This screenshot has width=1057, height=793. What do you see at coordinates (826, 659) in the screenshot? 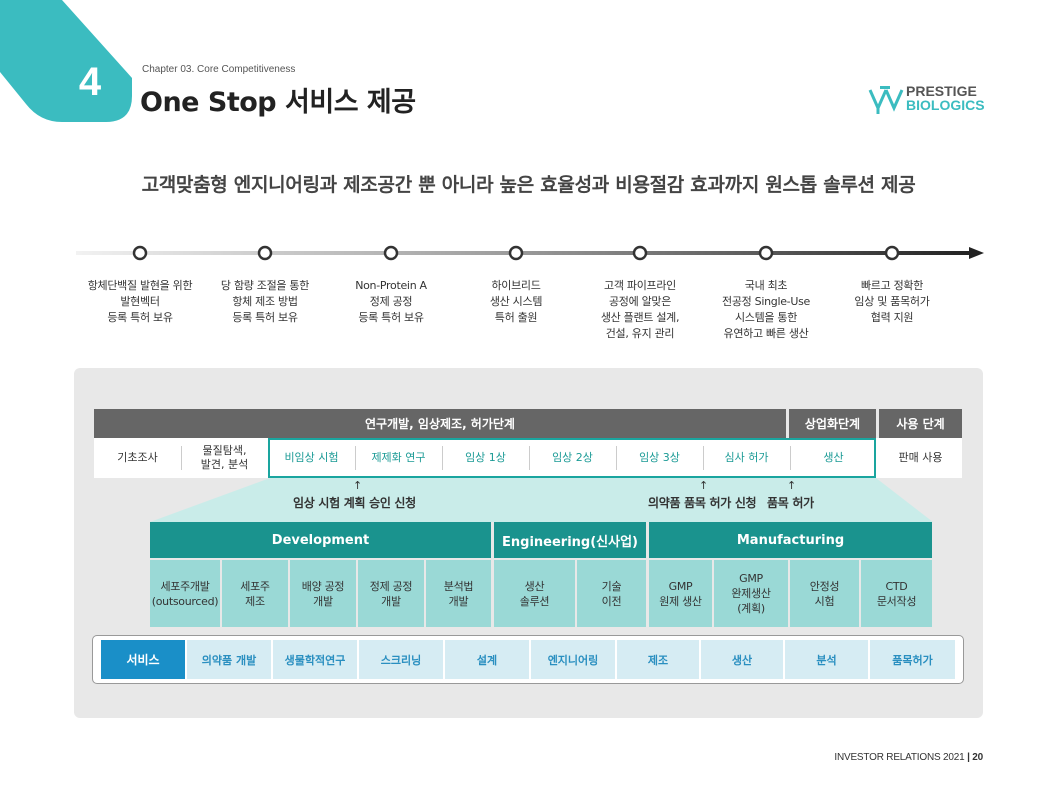
I see `service-analysis: 분석` at bounding box center [826, 659].